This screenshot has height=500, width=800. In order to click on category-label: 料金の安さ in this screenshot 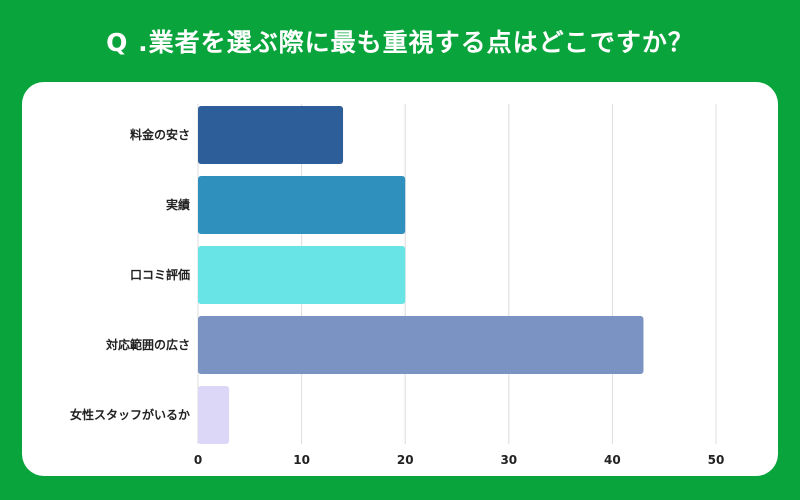, I will do `click(160, 134)`.